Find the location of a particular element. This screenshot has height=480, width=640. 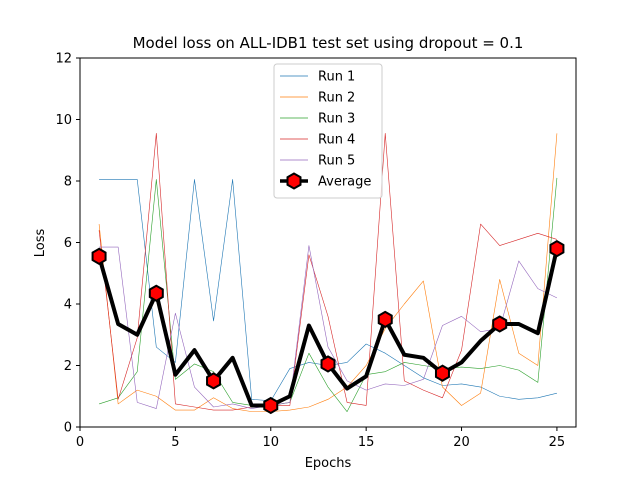

x-tick-label: 15 is located at coordinates (366, 442).